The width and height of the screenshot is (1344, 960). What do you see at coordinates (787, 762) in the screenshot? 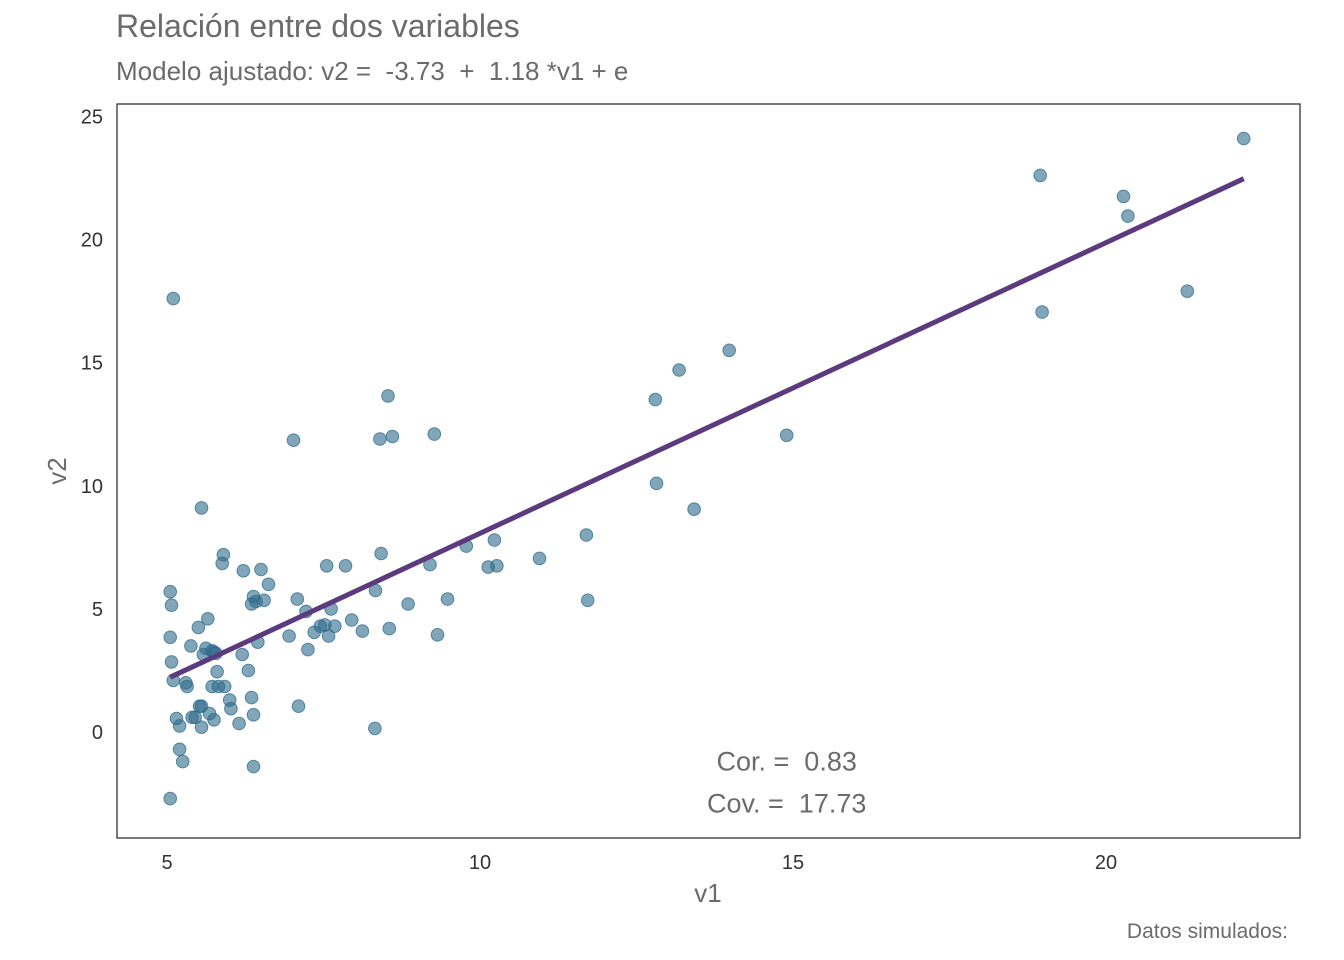
I see `correlation-annotation: Cor. = 0.83` at bounding box center [787, 762].